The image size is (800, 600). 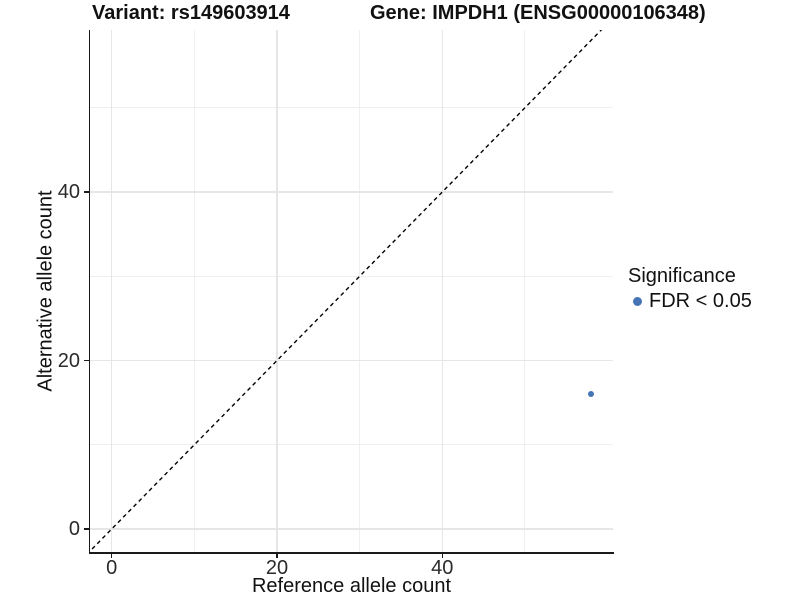 What do you see at coordinates (591, 394) in the screenshot?
I see `data-point` at bounding box center [591, 394].